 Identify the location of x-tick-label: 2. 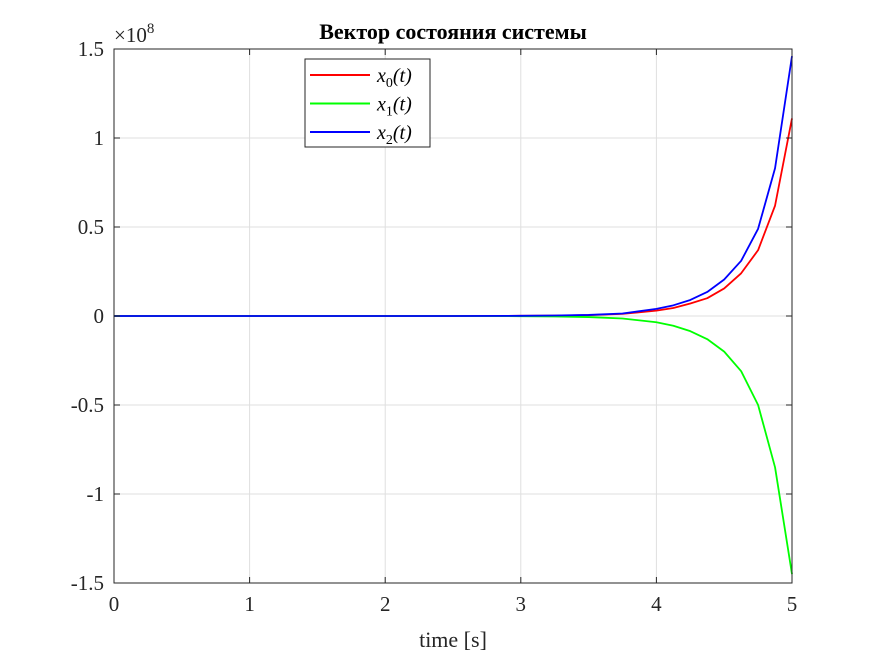
(385, 604).